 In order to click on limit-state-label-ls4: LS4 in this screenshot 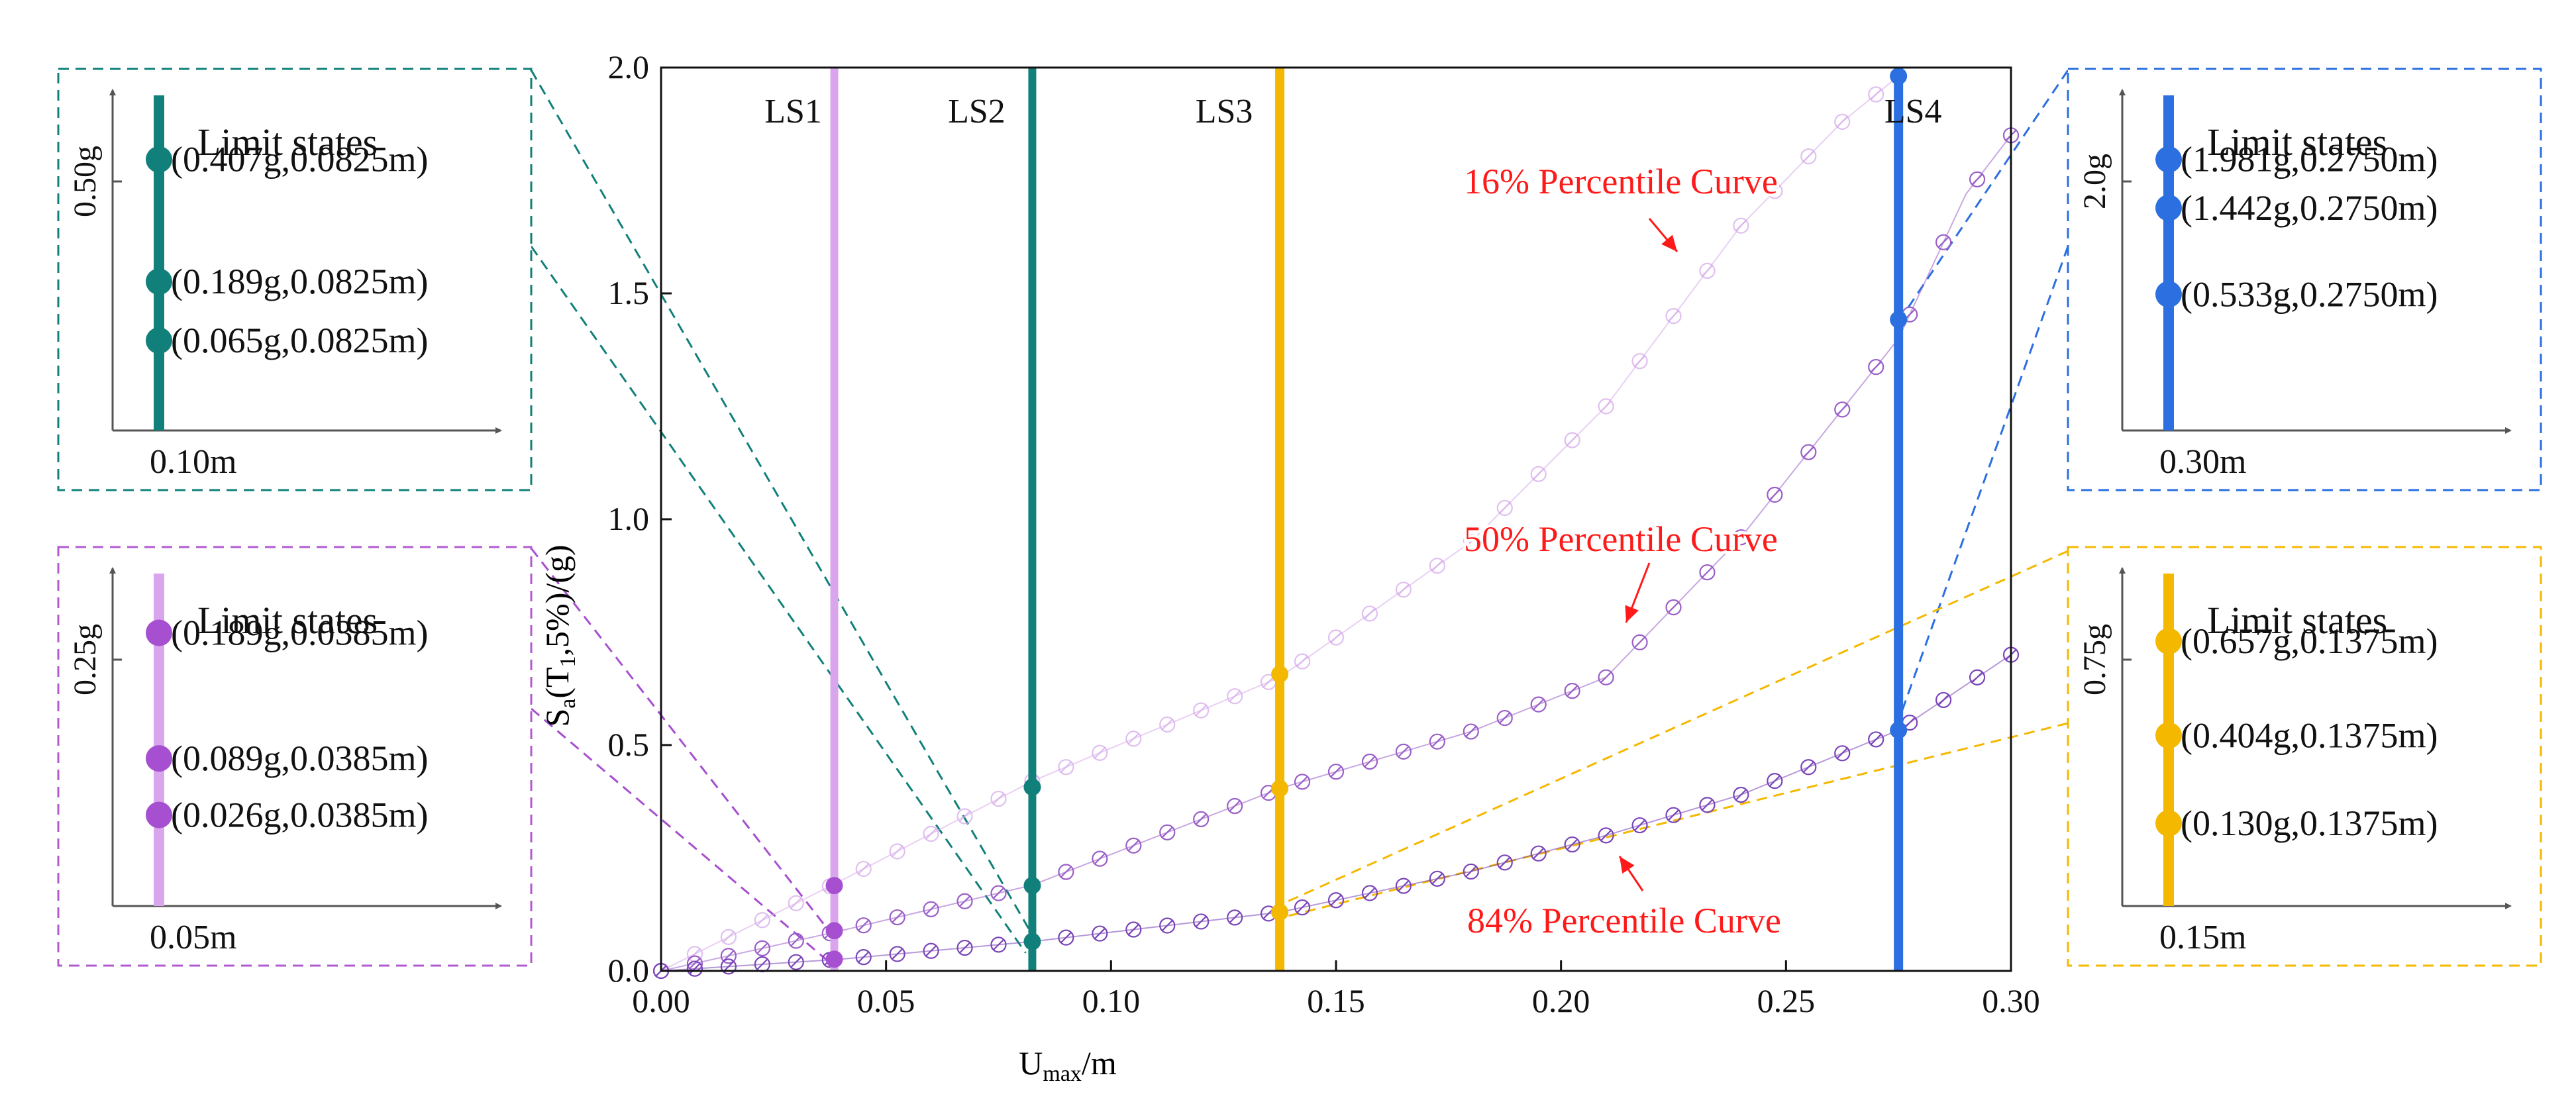, I will do `click(1913, 111)`.